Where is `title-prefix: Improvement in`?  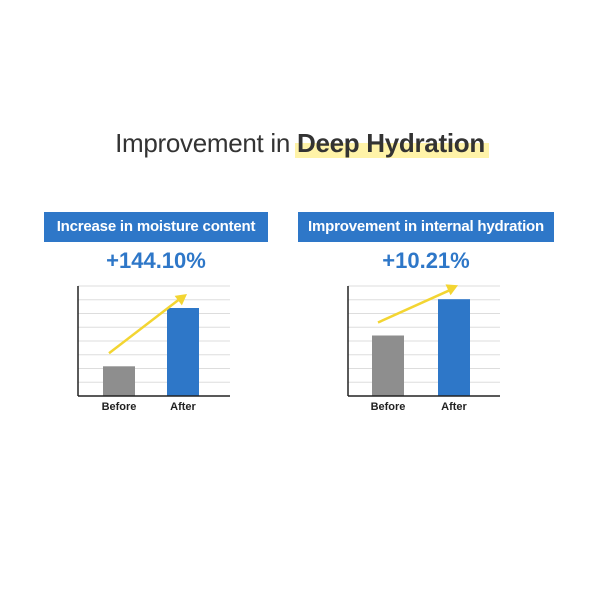
title-prefix: Improvement in is located at coordinates (206, 143).